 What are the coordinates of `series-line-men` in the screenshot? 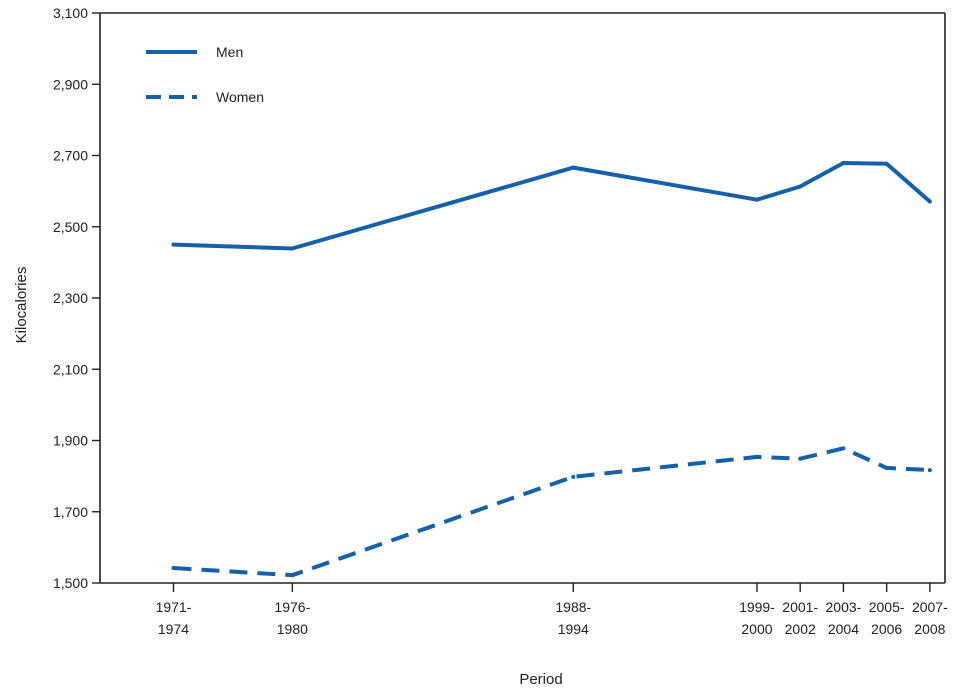 It's located at (552, 206).